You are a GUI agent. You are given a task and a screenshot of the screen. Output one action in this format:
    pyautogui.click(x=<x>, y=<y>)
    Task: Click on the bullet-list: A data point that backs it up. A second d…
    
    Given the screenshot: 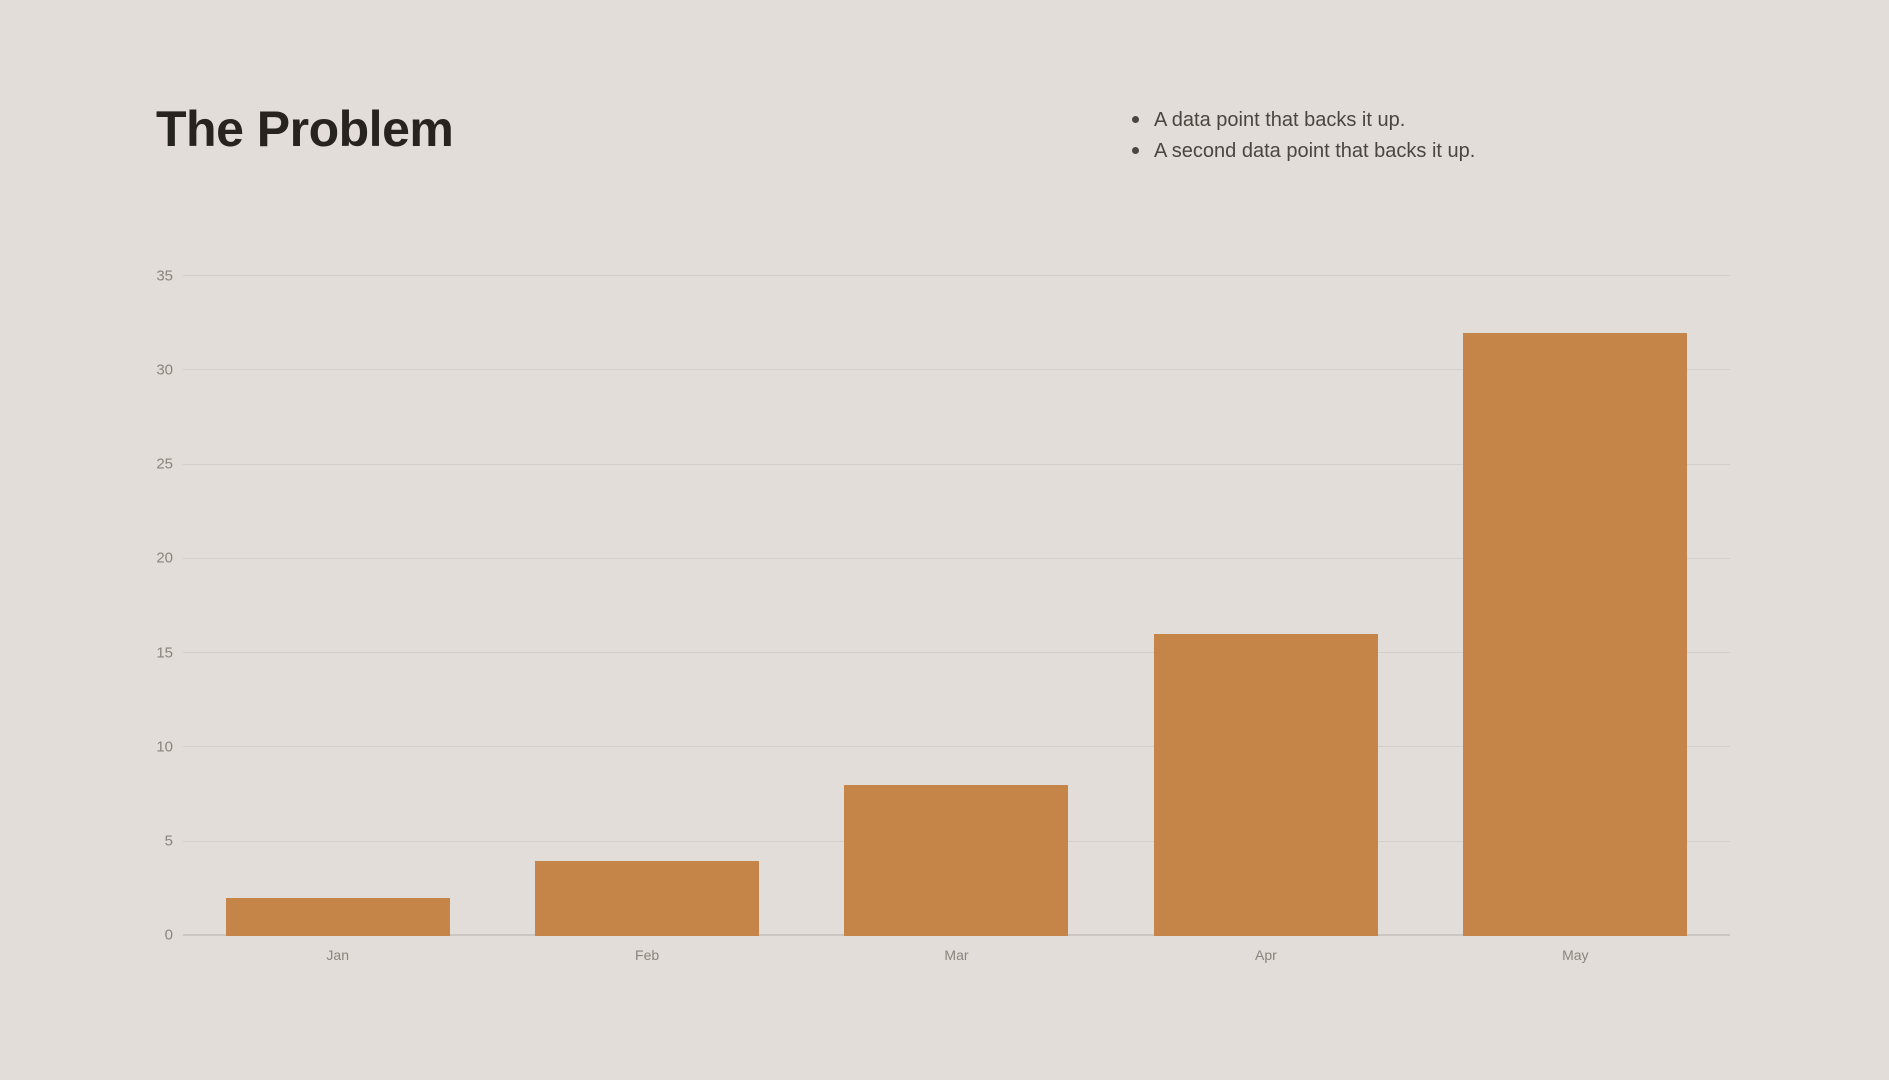 What is the action you would take?
    pyautogui.click(x=1302, y=139)
    